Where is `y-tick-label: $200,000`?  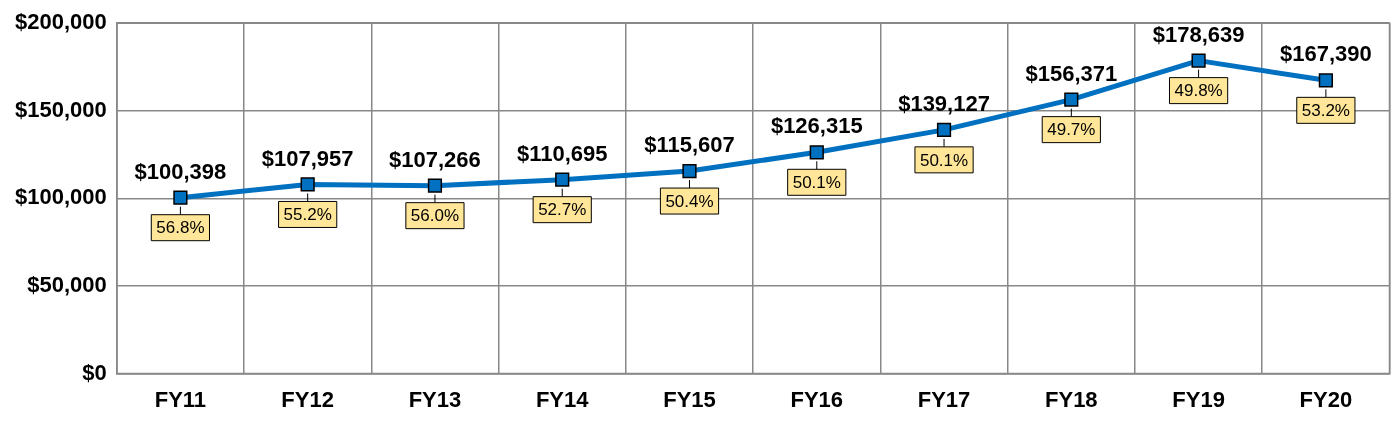
y-tick-label: $200,000 is located at coordinates (60, 22).